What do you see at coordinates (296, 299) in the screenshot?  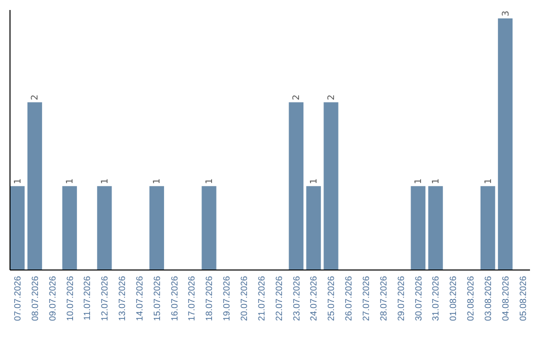 I see `x-tick-label: 23.07.2026` at bounding box center [296, 299].